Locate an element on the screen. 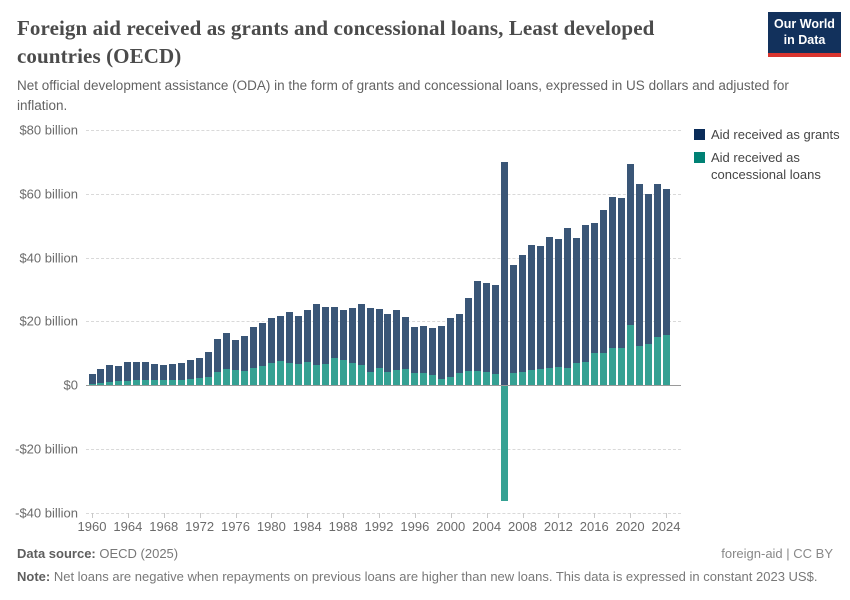 Image resolution: width=850 pixels, height=600 pixels. bar-grants-1988 is located at coordinates (343, 335).